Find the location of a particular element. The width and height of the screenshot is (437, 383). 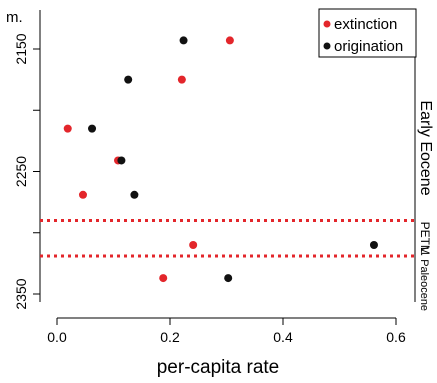

y-tick-label: 2350 is located at coordinates (21, 293).